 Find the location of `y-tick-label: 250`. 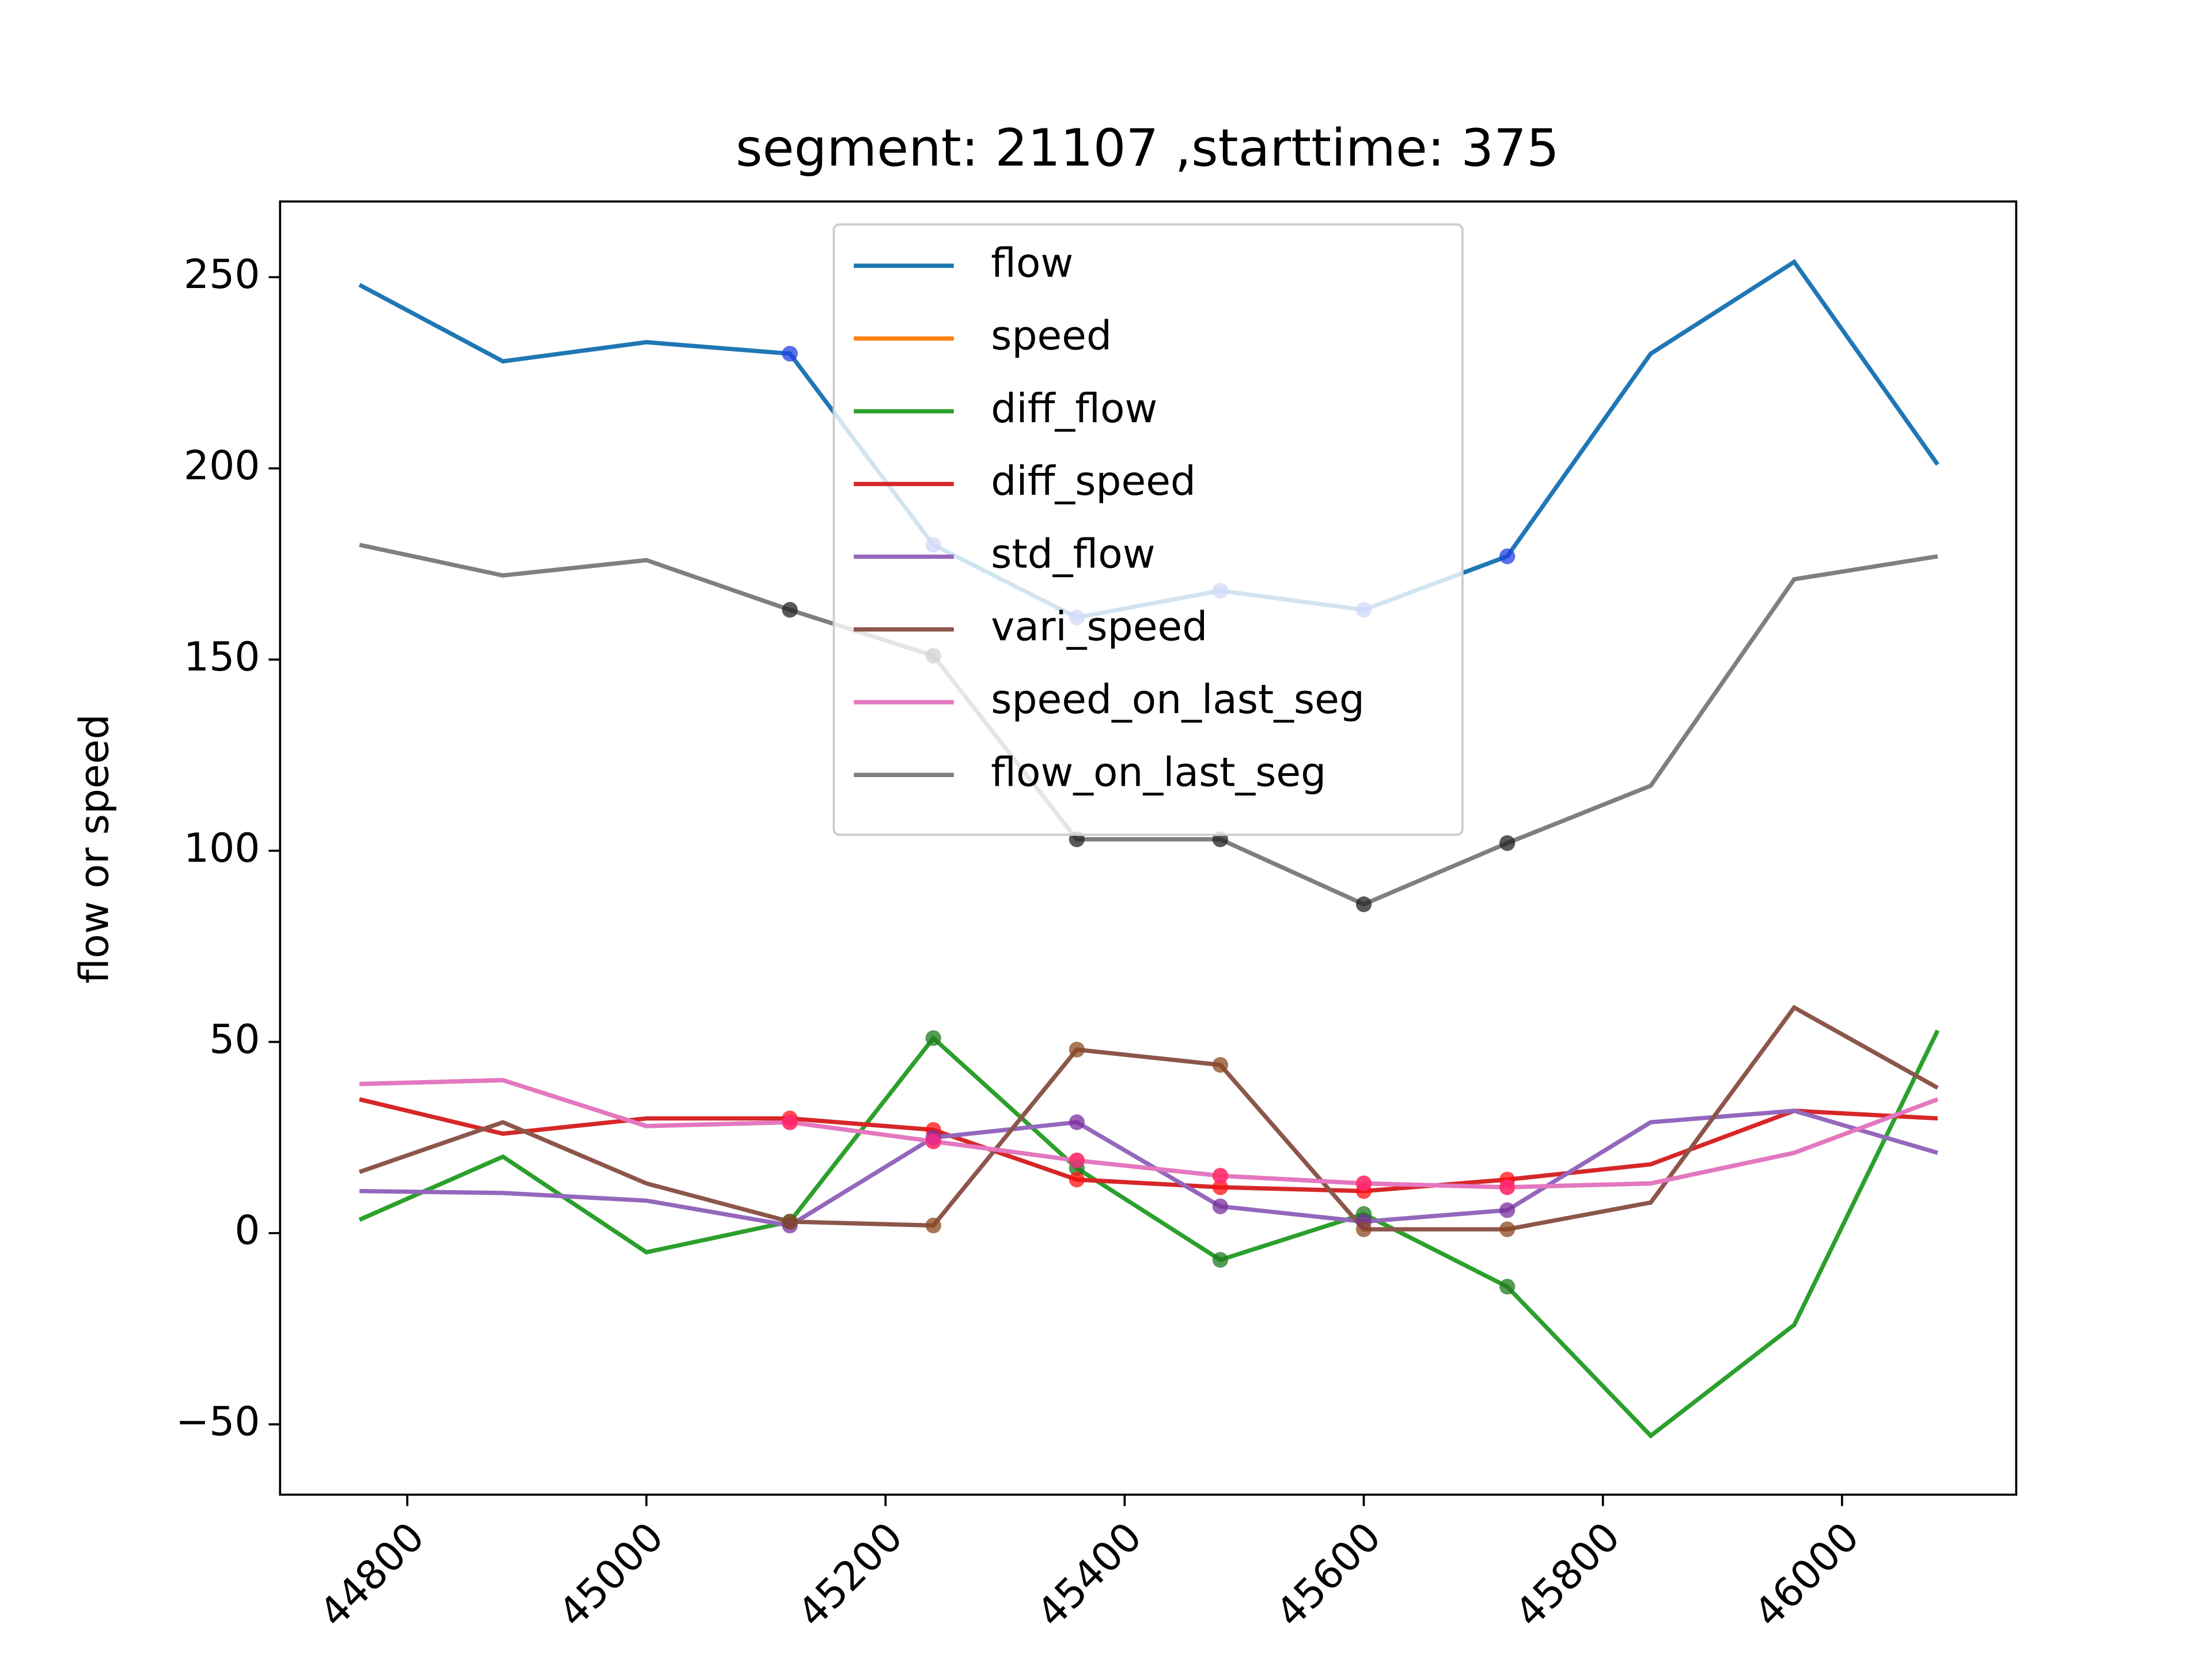

y-tick-label: 250 is located at coordinates (222, 275).